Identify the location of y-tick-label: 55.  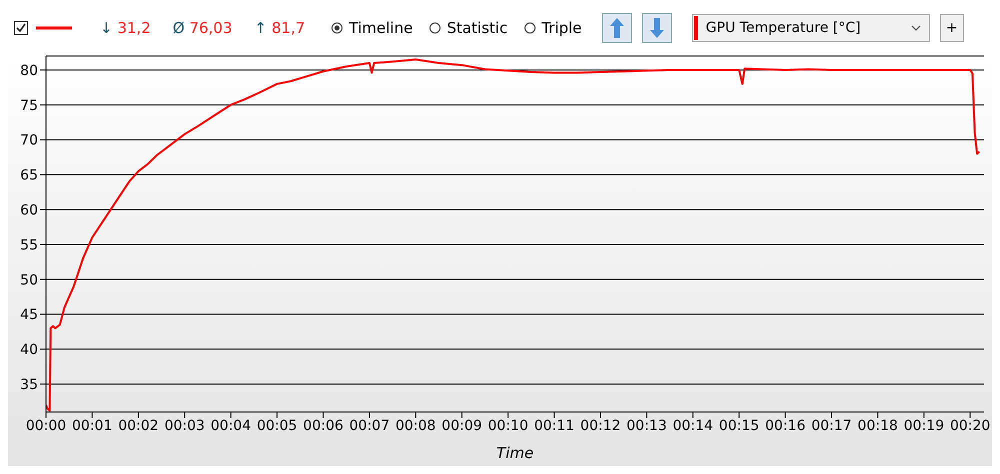
(29, 245).